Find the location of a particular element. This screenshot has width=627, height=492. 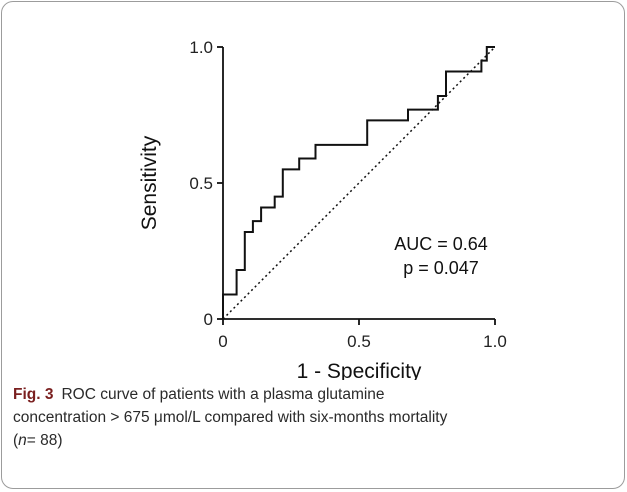

caption-n-italic: n is located at coordinates (22, 440).